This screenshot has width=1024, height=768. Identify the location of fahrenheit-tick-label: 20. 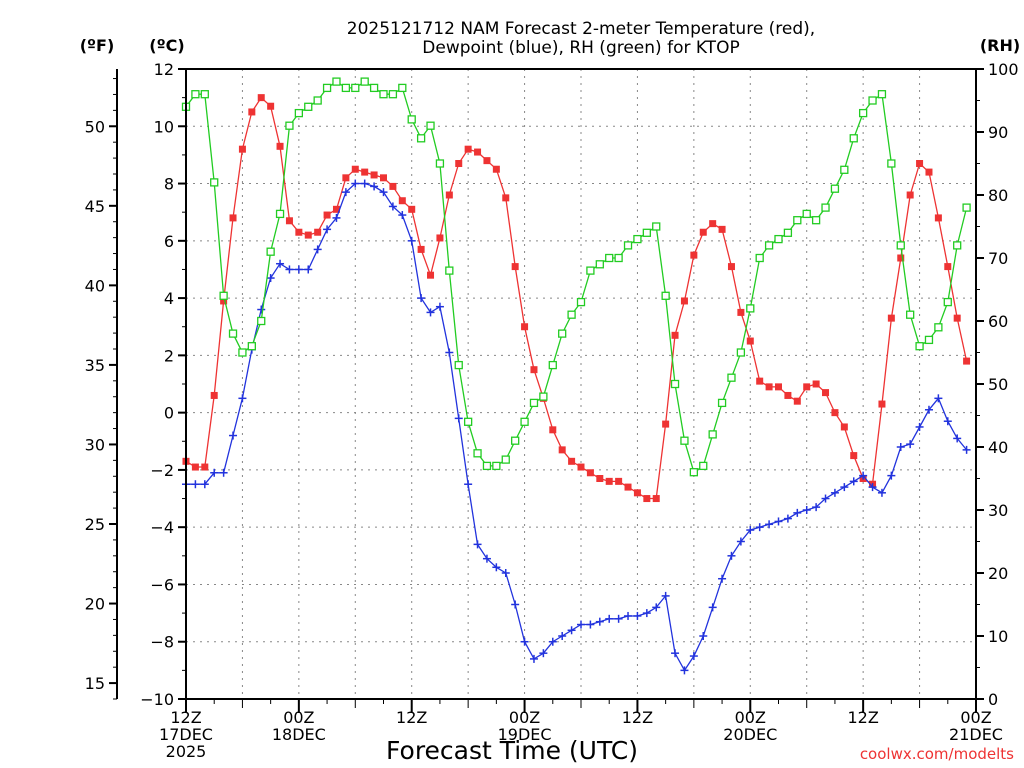
(95, 604).